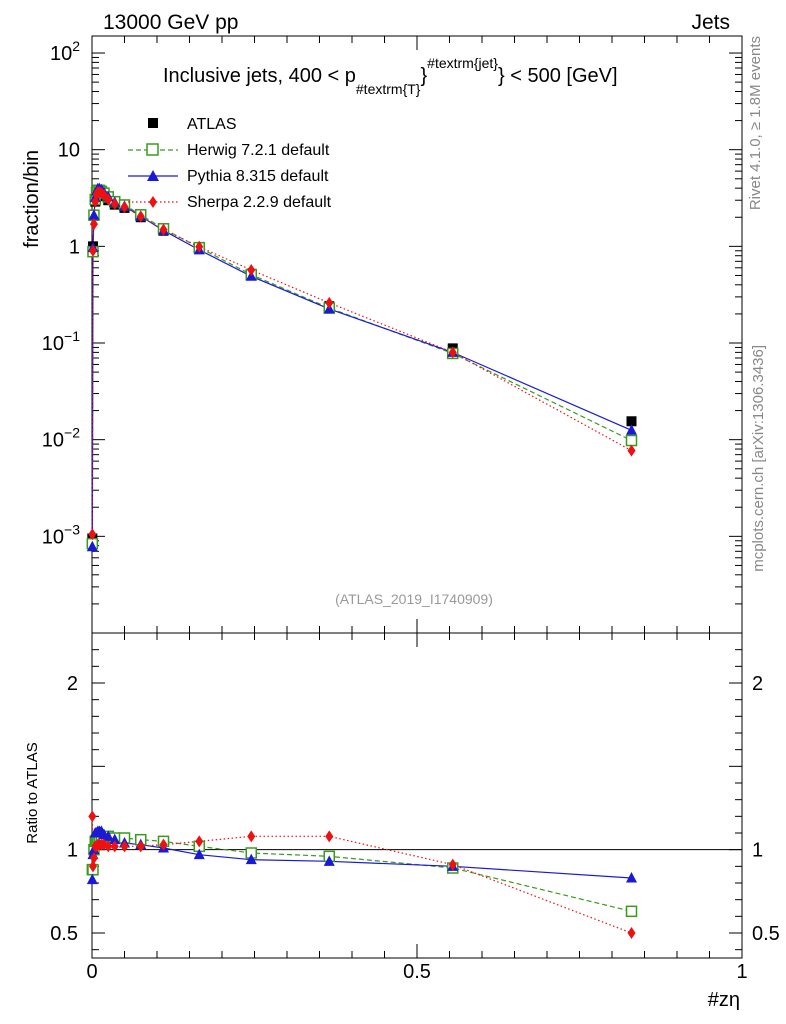 The width and height of the screenshot is (786, 1024). I want to click on legend-marker-herwig, so click(152, 149).